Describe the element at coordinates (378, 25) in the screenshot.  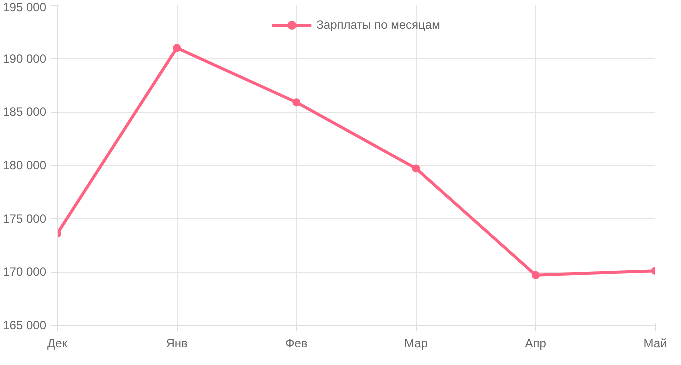
I see `legend-label: Зарплаты по месяцам` at that location.